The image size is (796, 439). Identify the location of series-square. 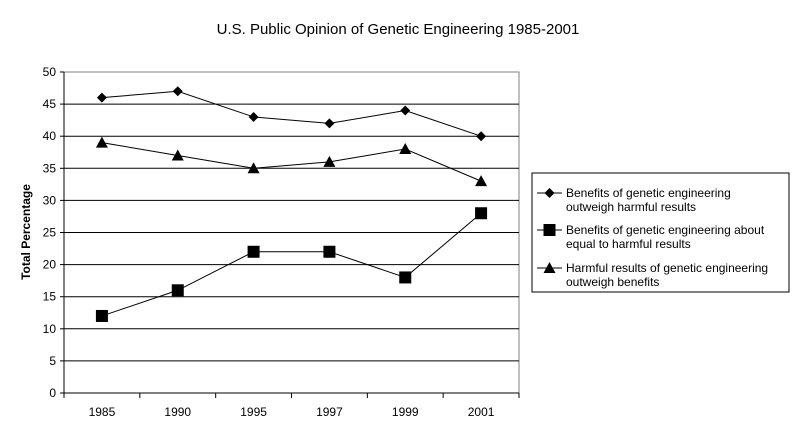
(291, 264).